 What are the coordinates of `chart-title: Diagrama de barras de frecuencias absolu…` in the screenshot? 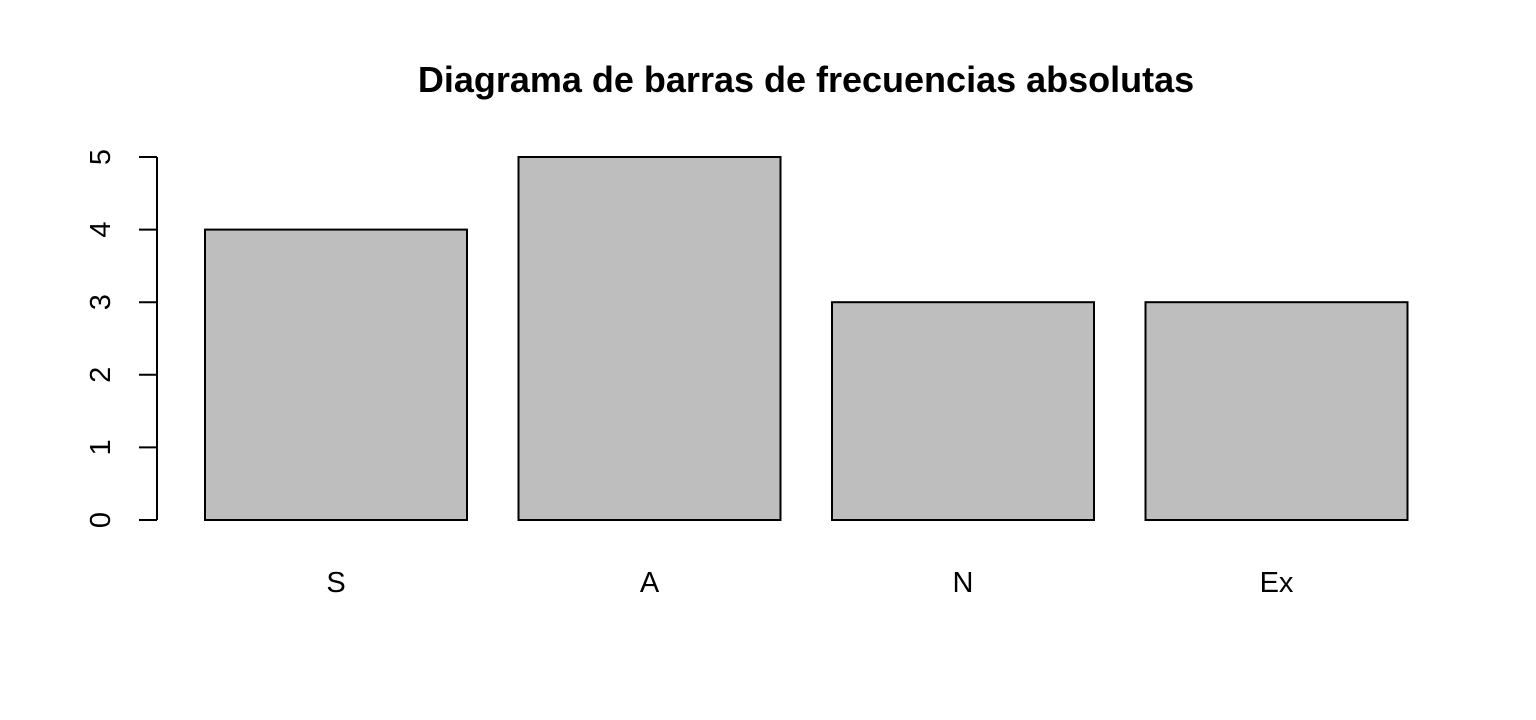 It's located at (806, 79).